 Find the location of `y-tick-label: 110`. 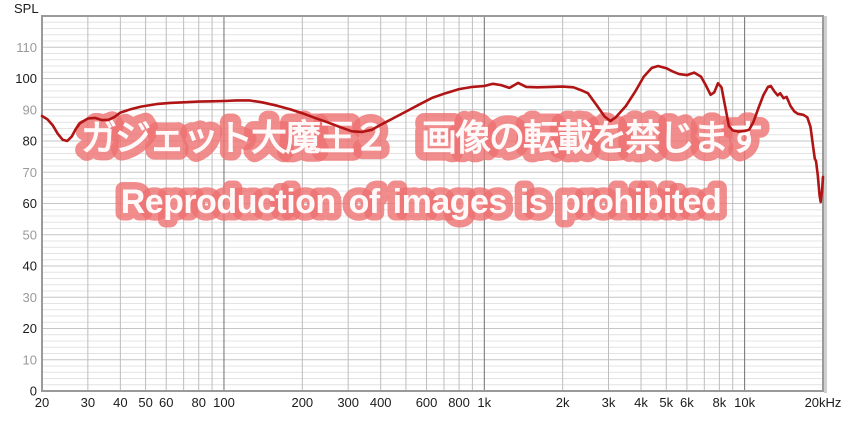

y-tick-label: 110 is located at coordinates (26, 47).